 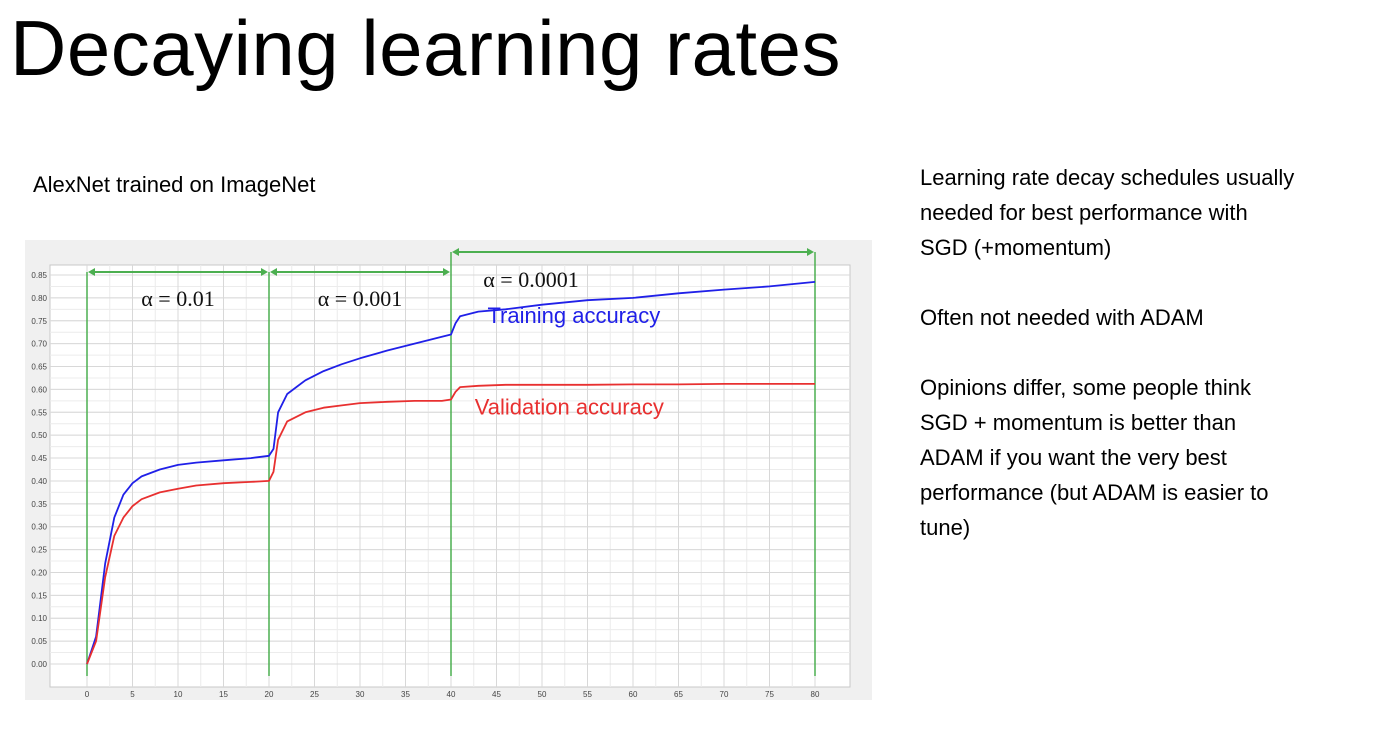 What do you see at coordinates (39, 481) in the screenshot?
I see `y-tick-label: 0.40` at bounding box center [39, 481].